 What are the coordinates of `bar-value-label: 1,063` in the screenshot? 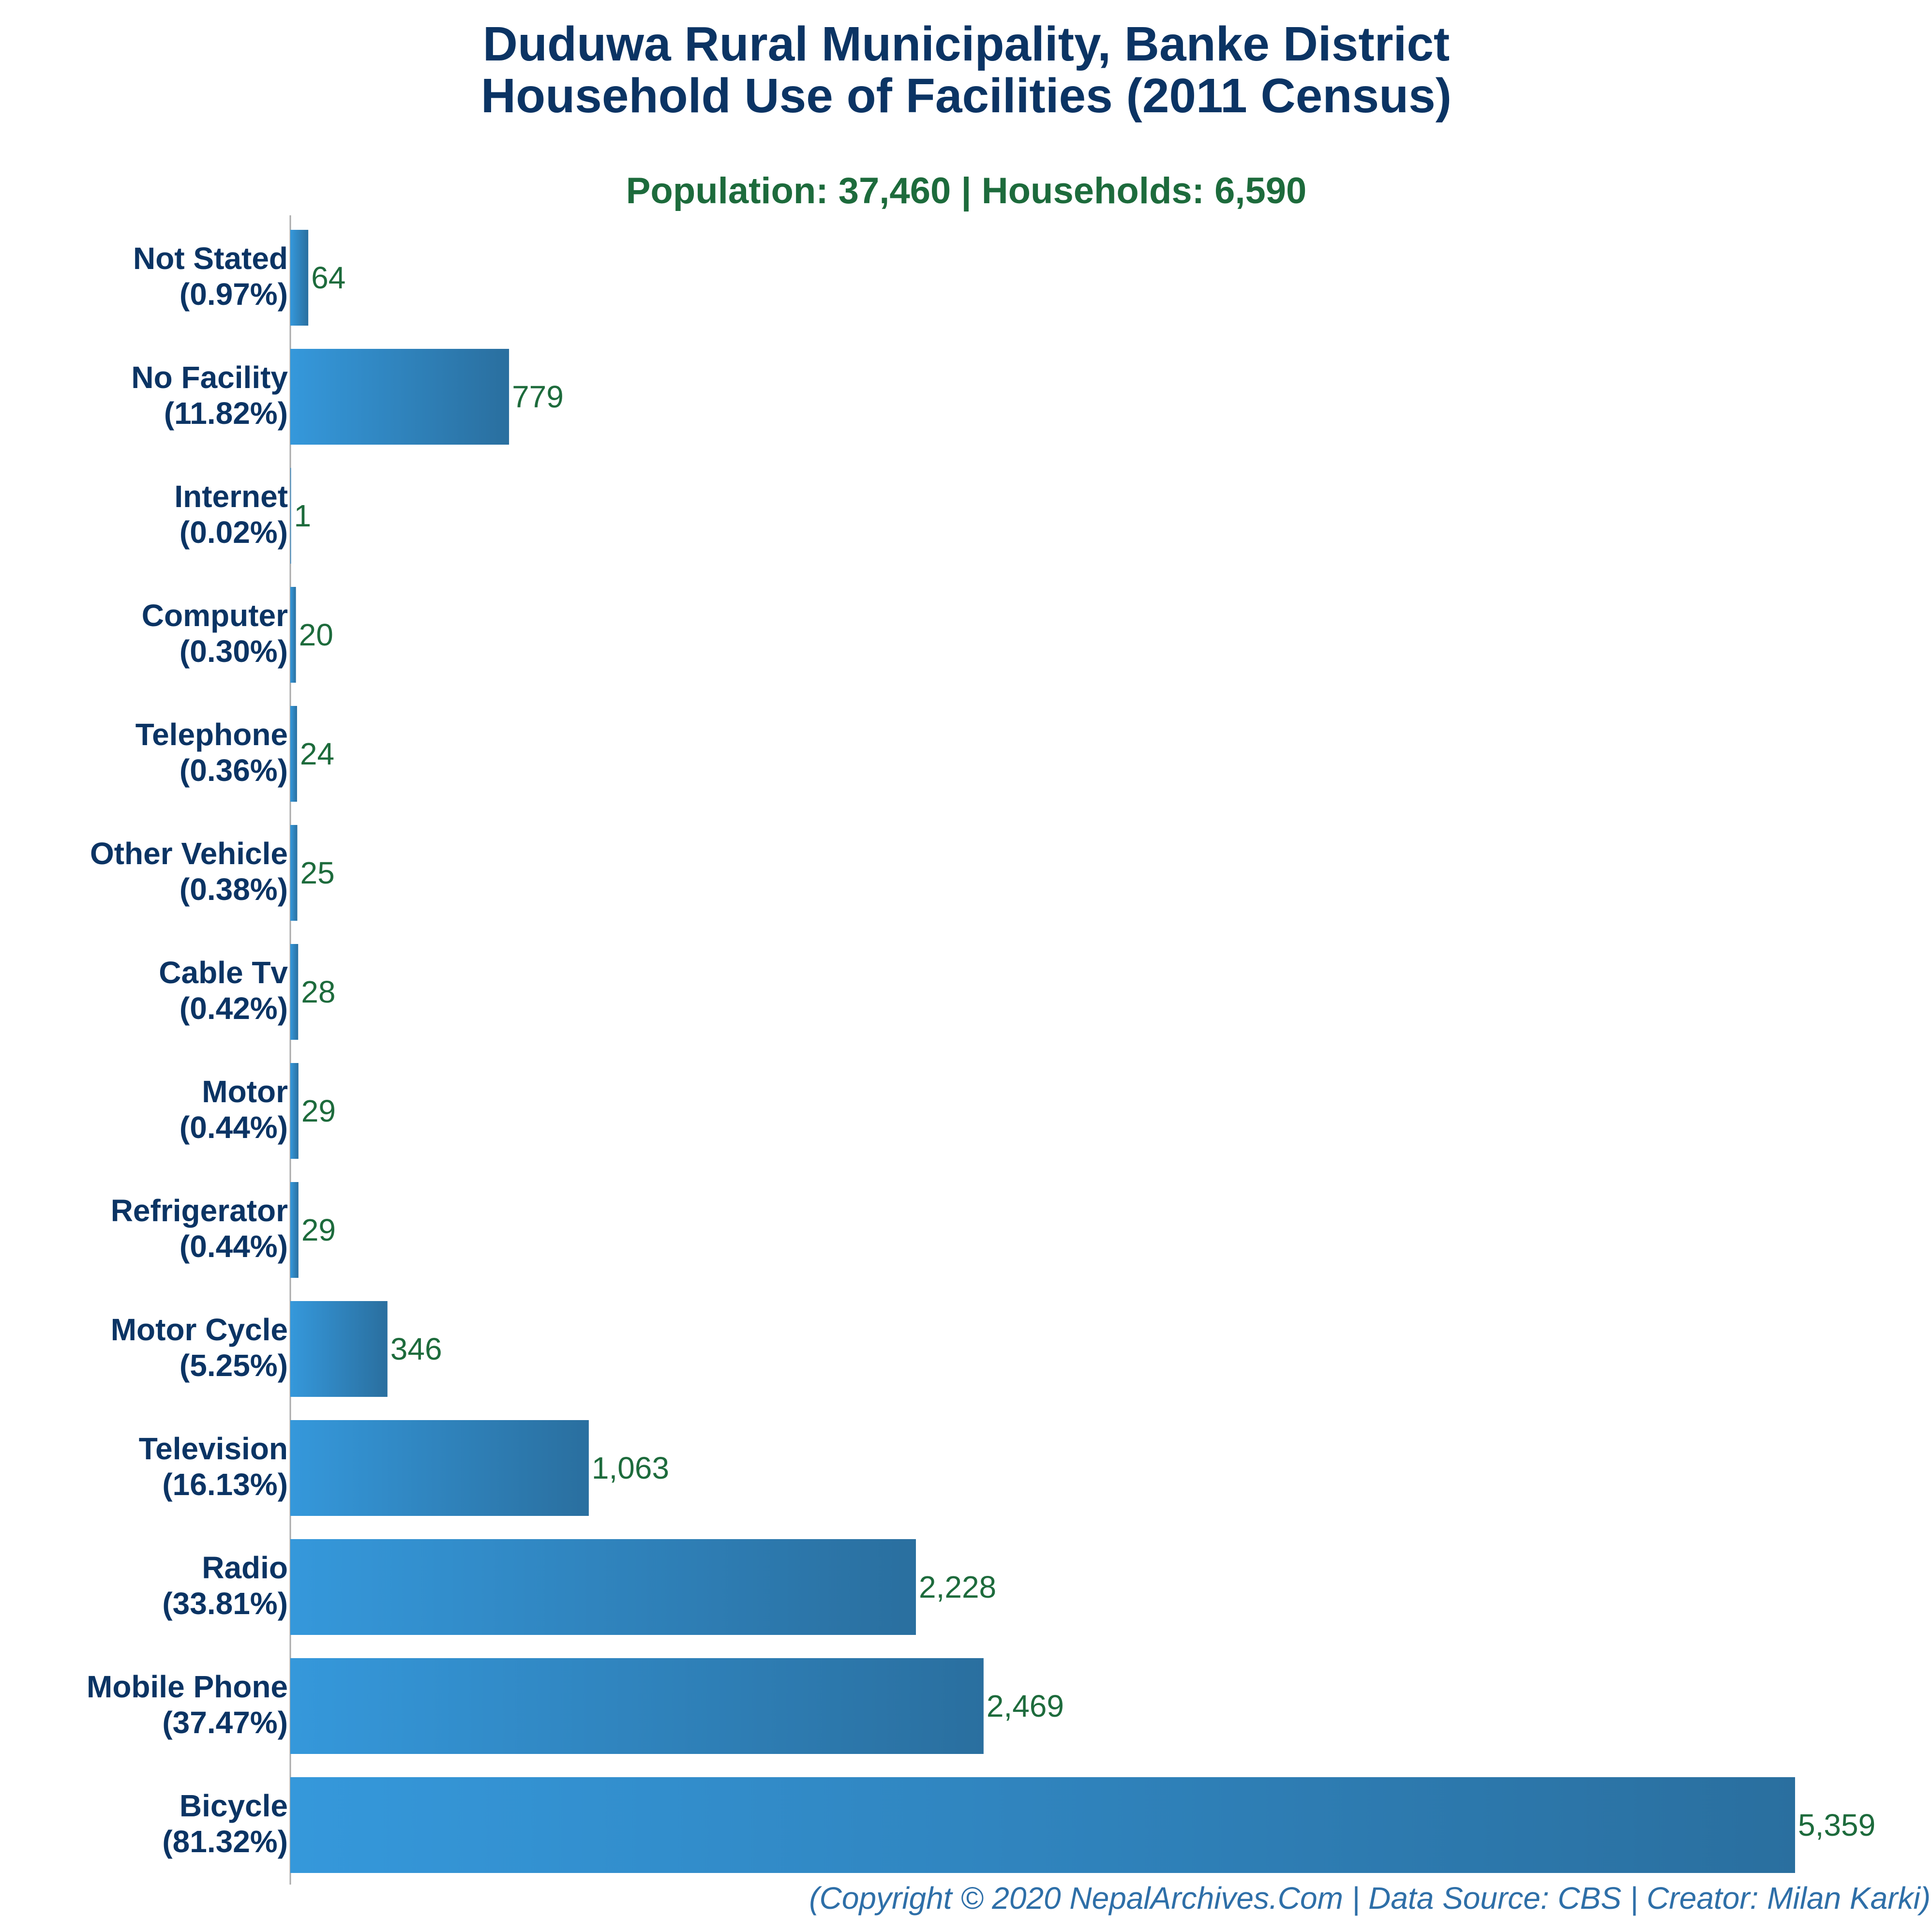 It's located at (630, 1468).